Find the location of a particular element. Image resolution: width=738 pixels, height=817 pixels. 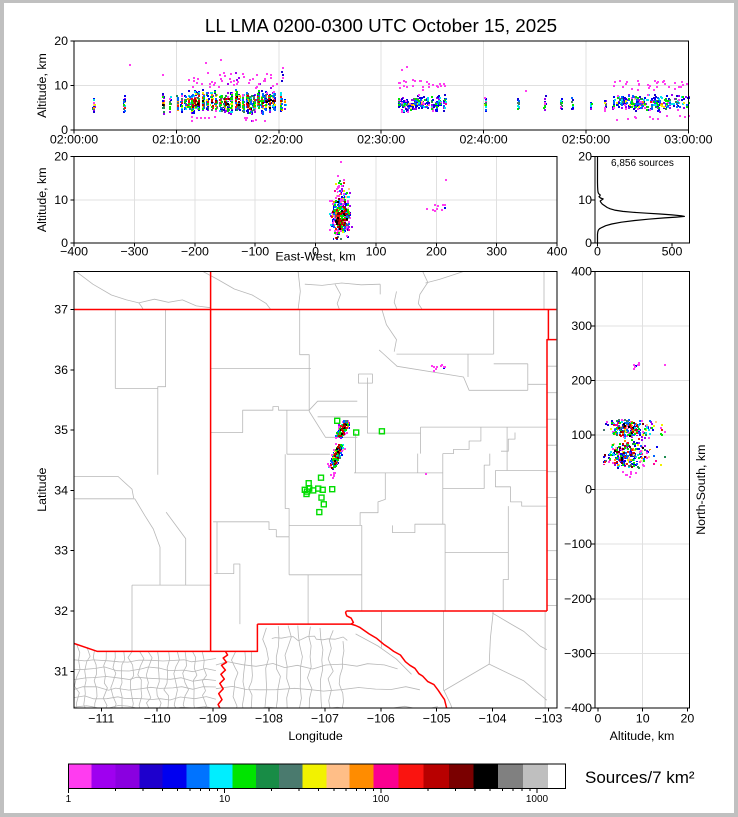

svg-text: 03:00:00 is located at coordinates (688, 140).